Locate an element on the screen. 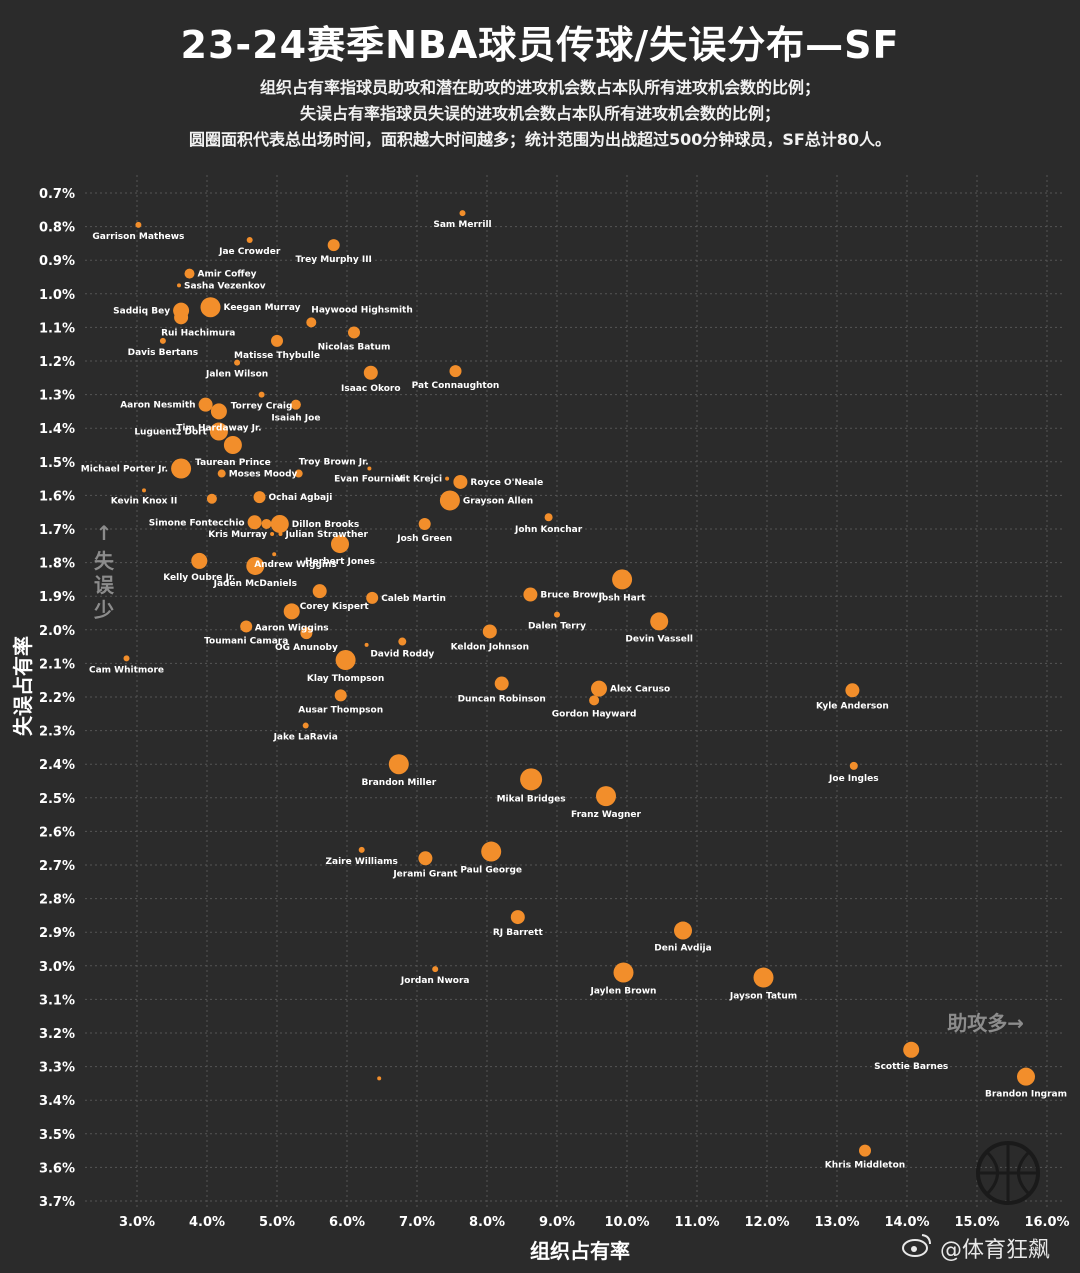  y-tick-label: 3.7% is located at coordinates (57, 1202).